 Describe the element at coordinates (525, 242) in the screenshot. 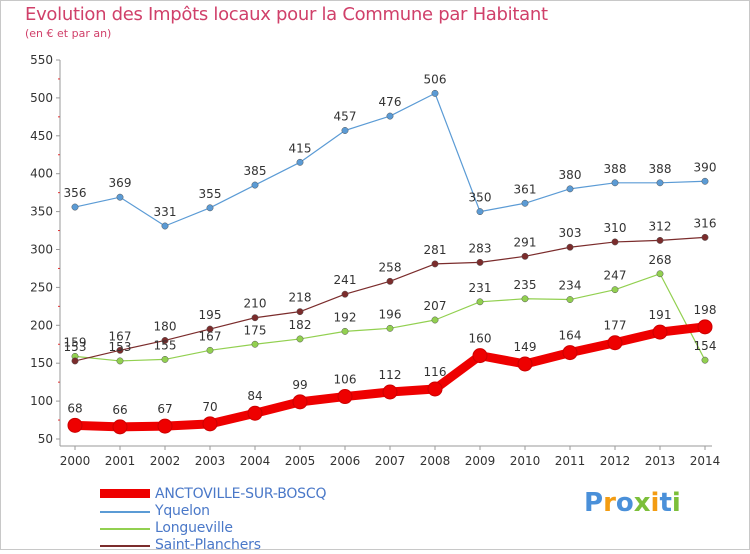

I see `data-label: 291` at that location.